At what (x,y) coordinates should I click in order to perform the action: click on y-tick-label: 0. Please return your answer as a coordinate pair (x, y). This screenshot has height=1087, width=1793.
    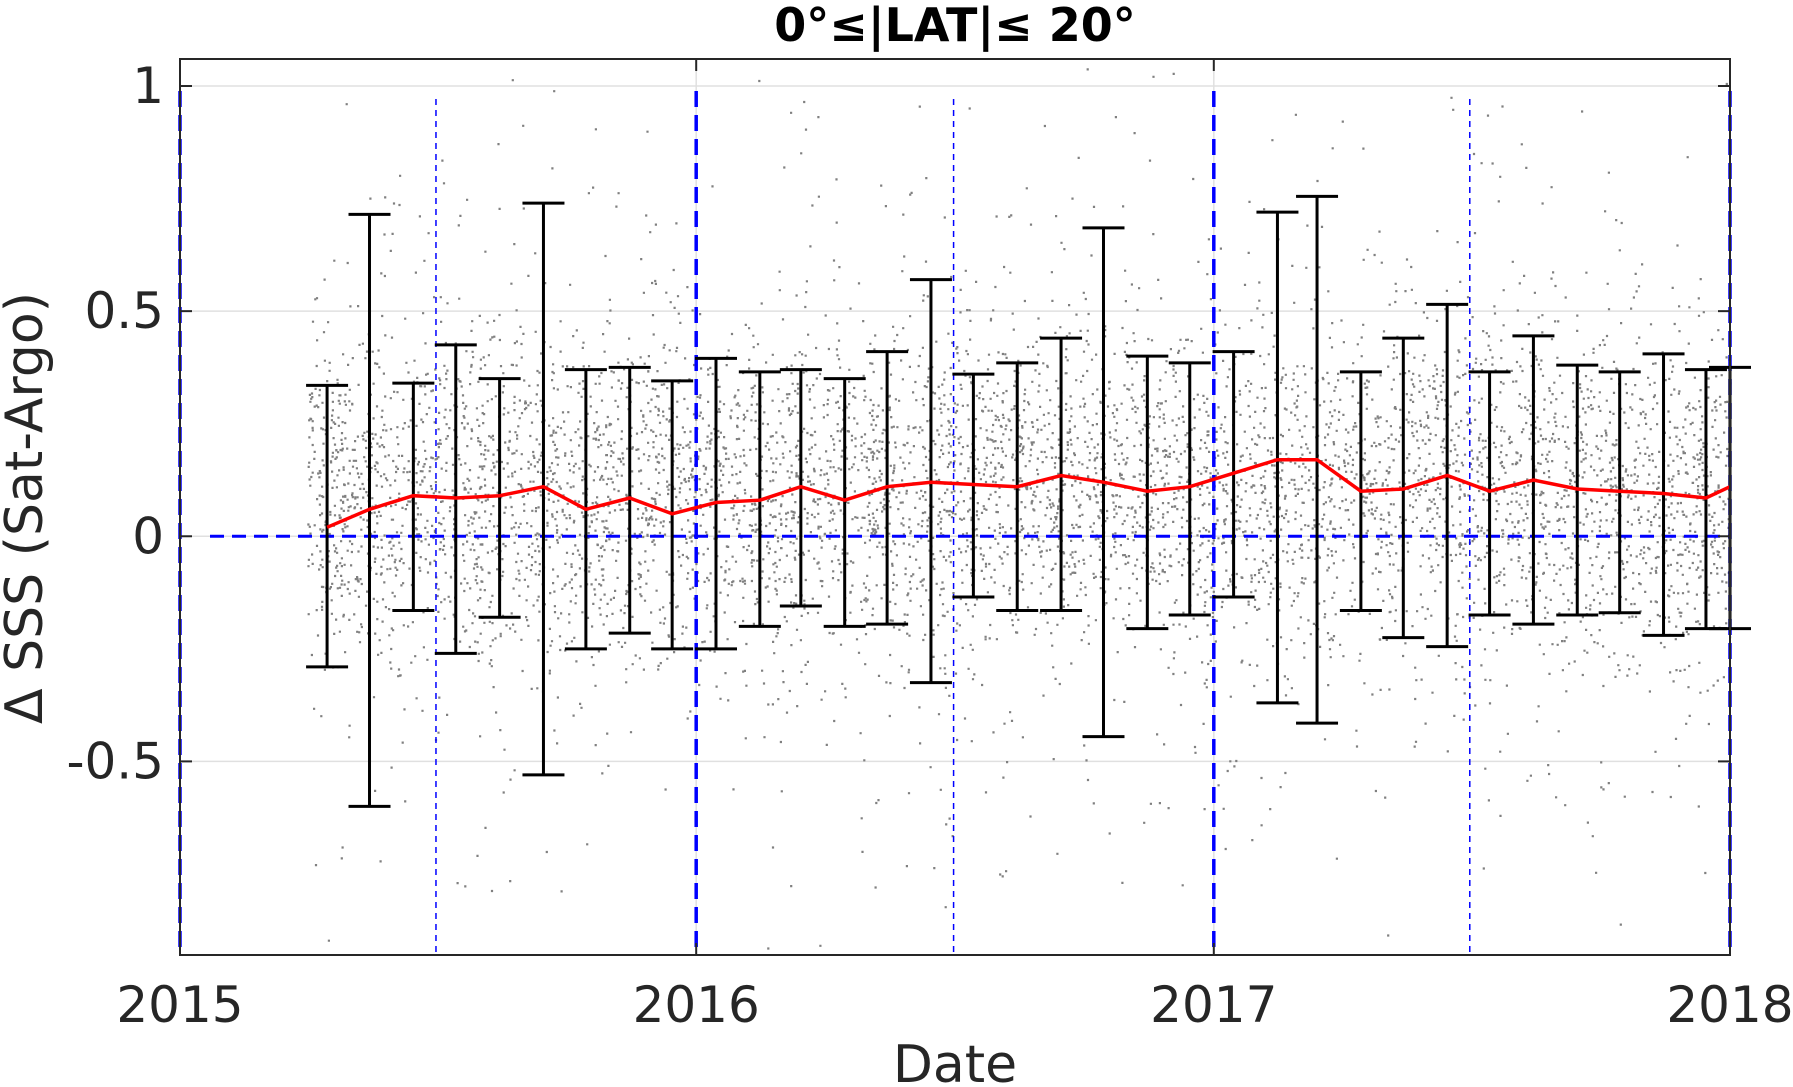
    Looking at the image, I should click on (148, 536).